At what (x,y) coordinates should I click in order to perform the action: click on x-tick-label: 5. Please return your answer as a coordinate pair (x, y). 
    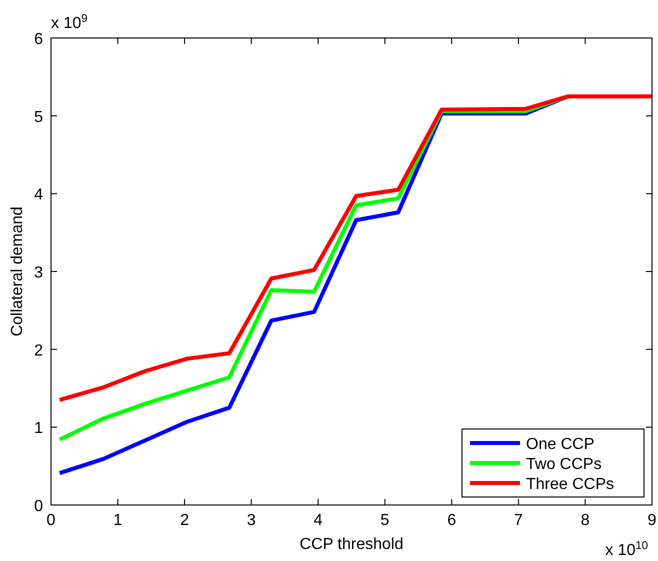
    Looking at the image, I should click on (385, 520).